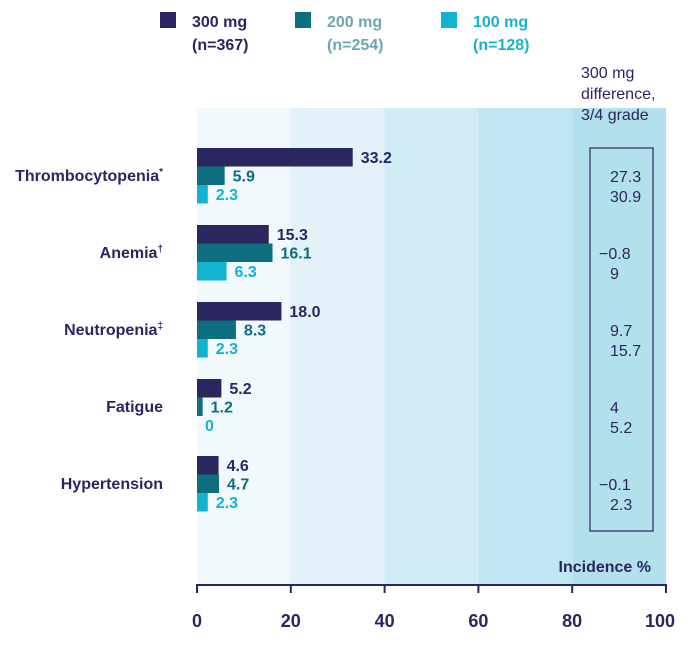 The width and height of the screenshot is (700, 653). I want to click on legend-swatch-300-mg, so click(168, 20).